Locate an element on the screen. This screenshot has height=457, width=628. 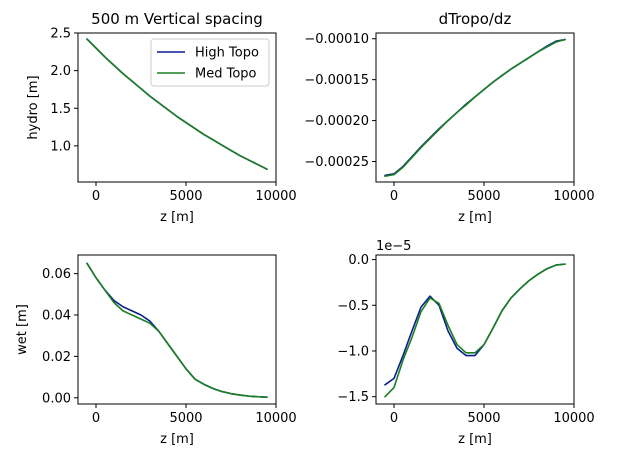
hydro-axes-frame is located at coordinates (177, 107).